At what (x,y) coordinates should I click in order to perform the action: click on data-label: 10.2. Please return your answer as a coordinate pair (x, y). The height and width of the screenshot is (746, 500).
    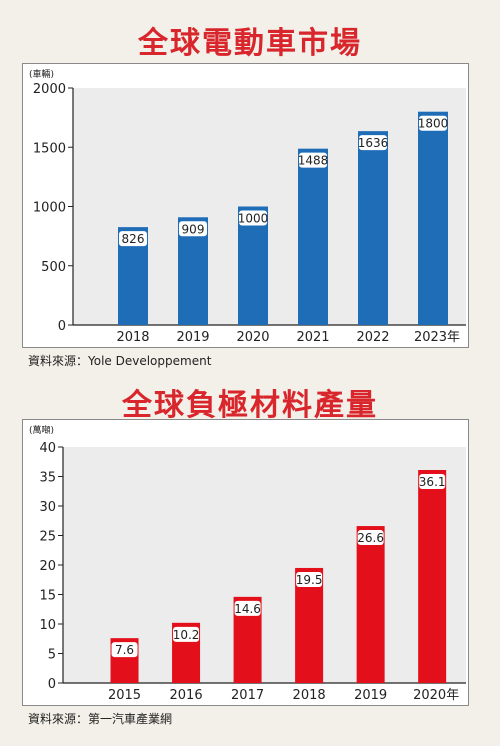
    Looking at the image, I should click on (186, 635).